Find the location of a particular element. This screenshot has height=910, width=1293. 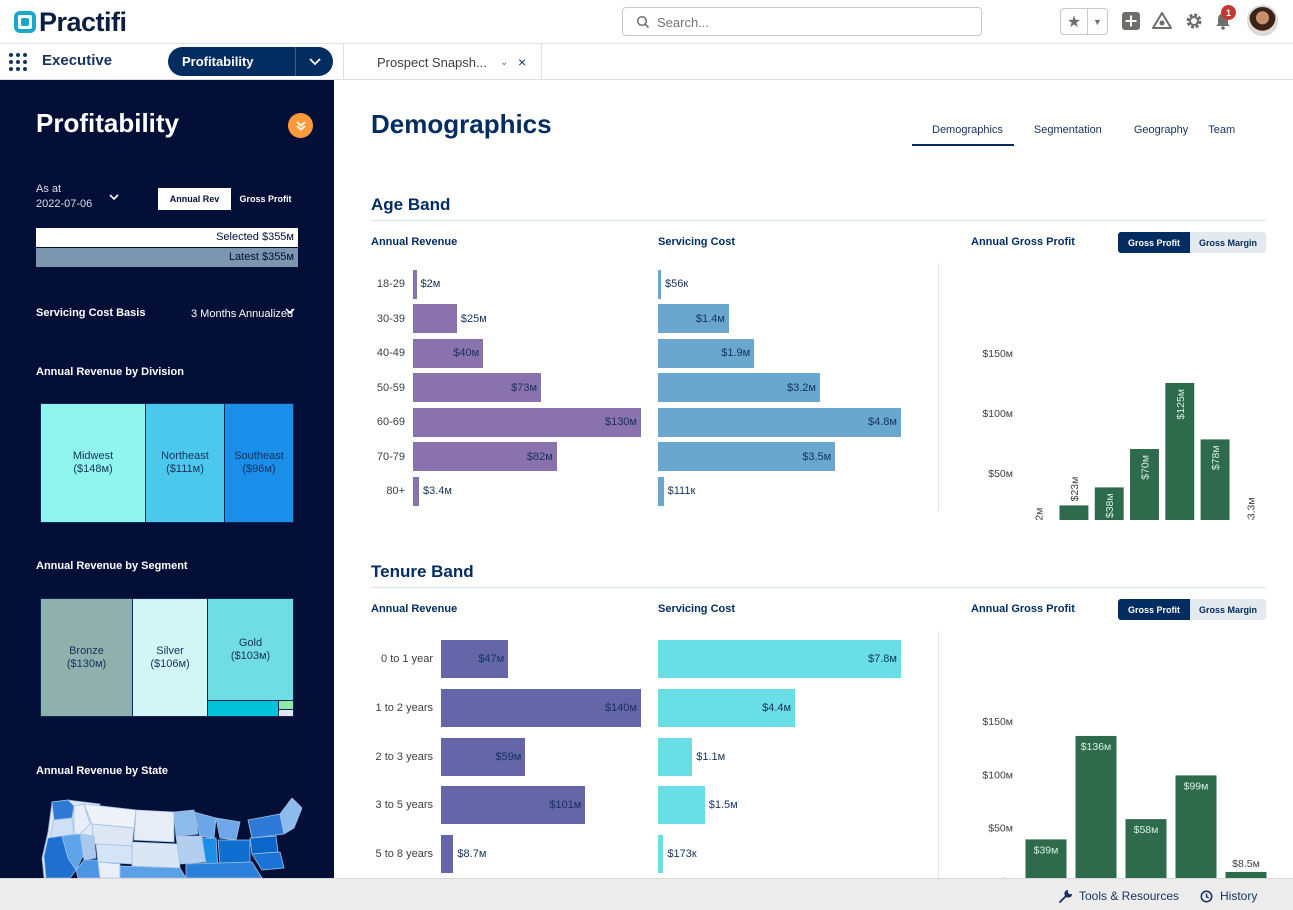

tenure-category-label: 0 to 1 year is located at coordinates (407, 659).